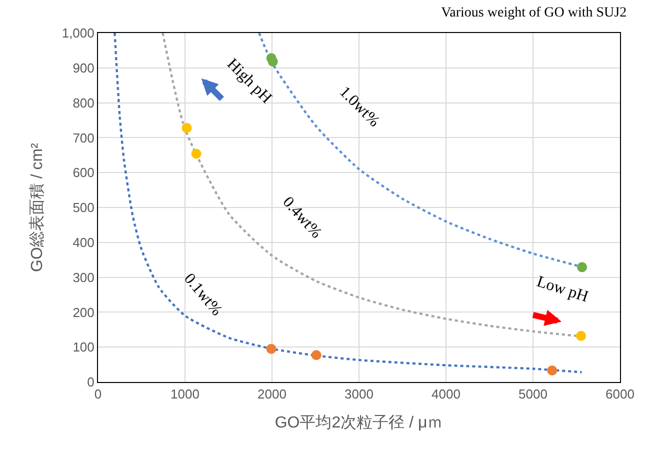  Describe the element at coordinates (83, 138) in the screenshot. I see `y-tick-label: 700` at that location.